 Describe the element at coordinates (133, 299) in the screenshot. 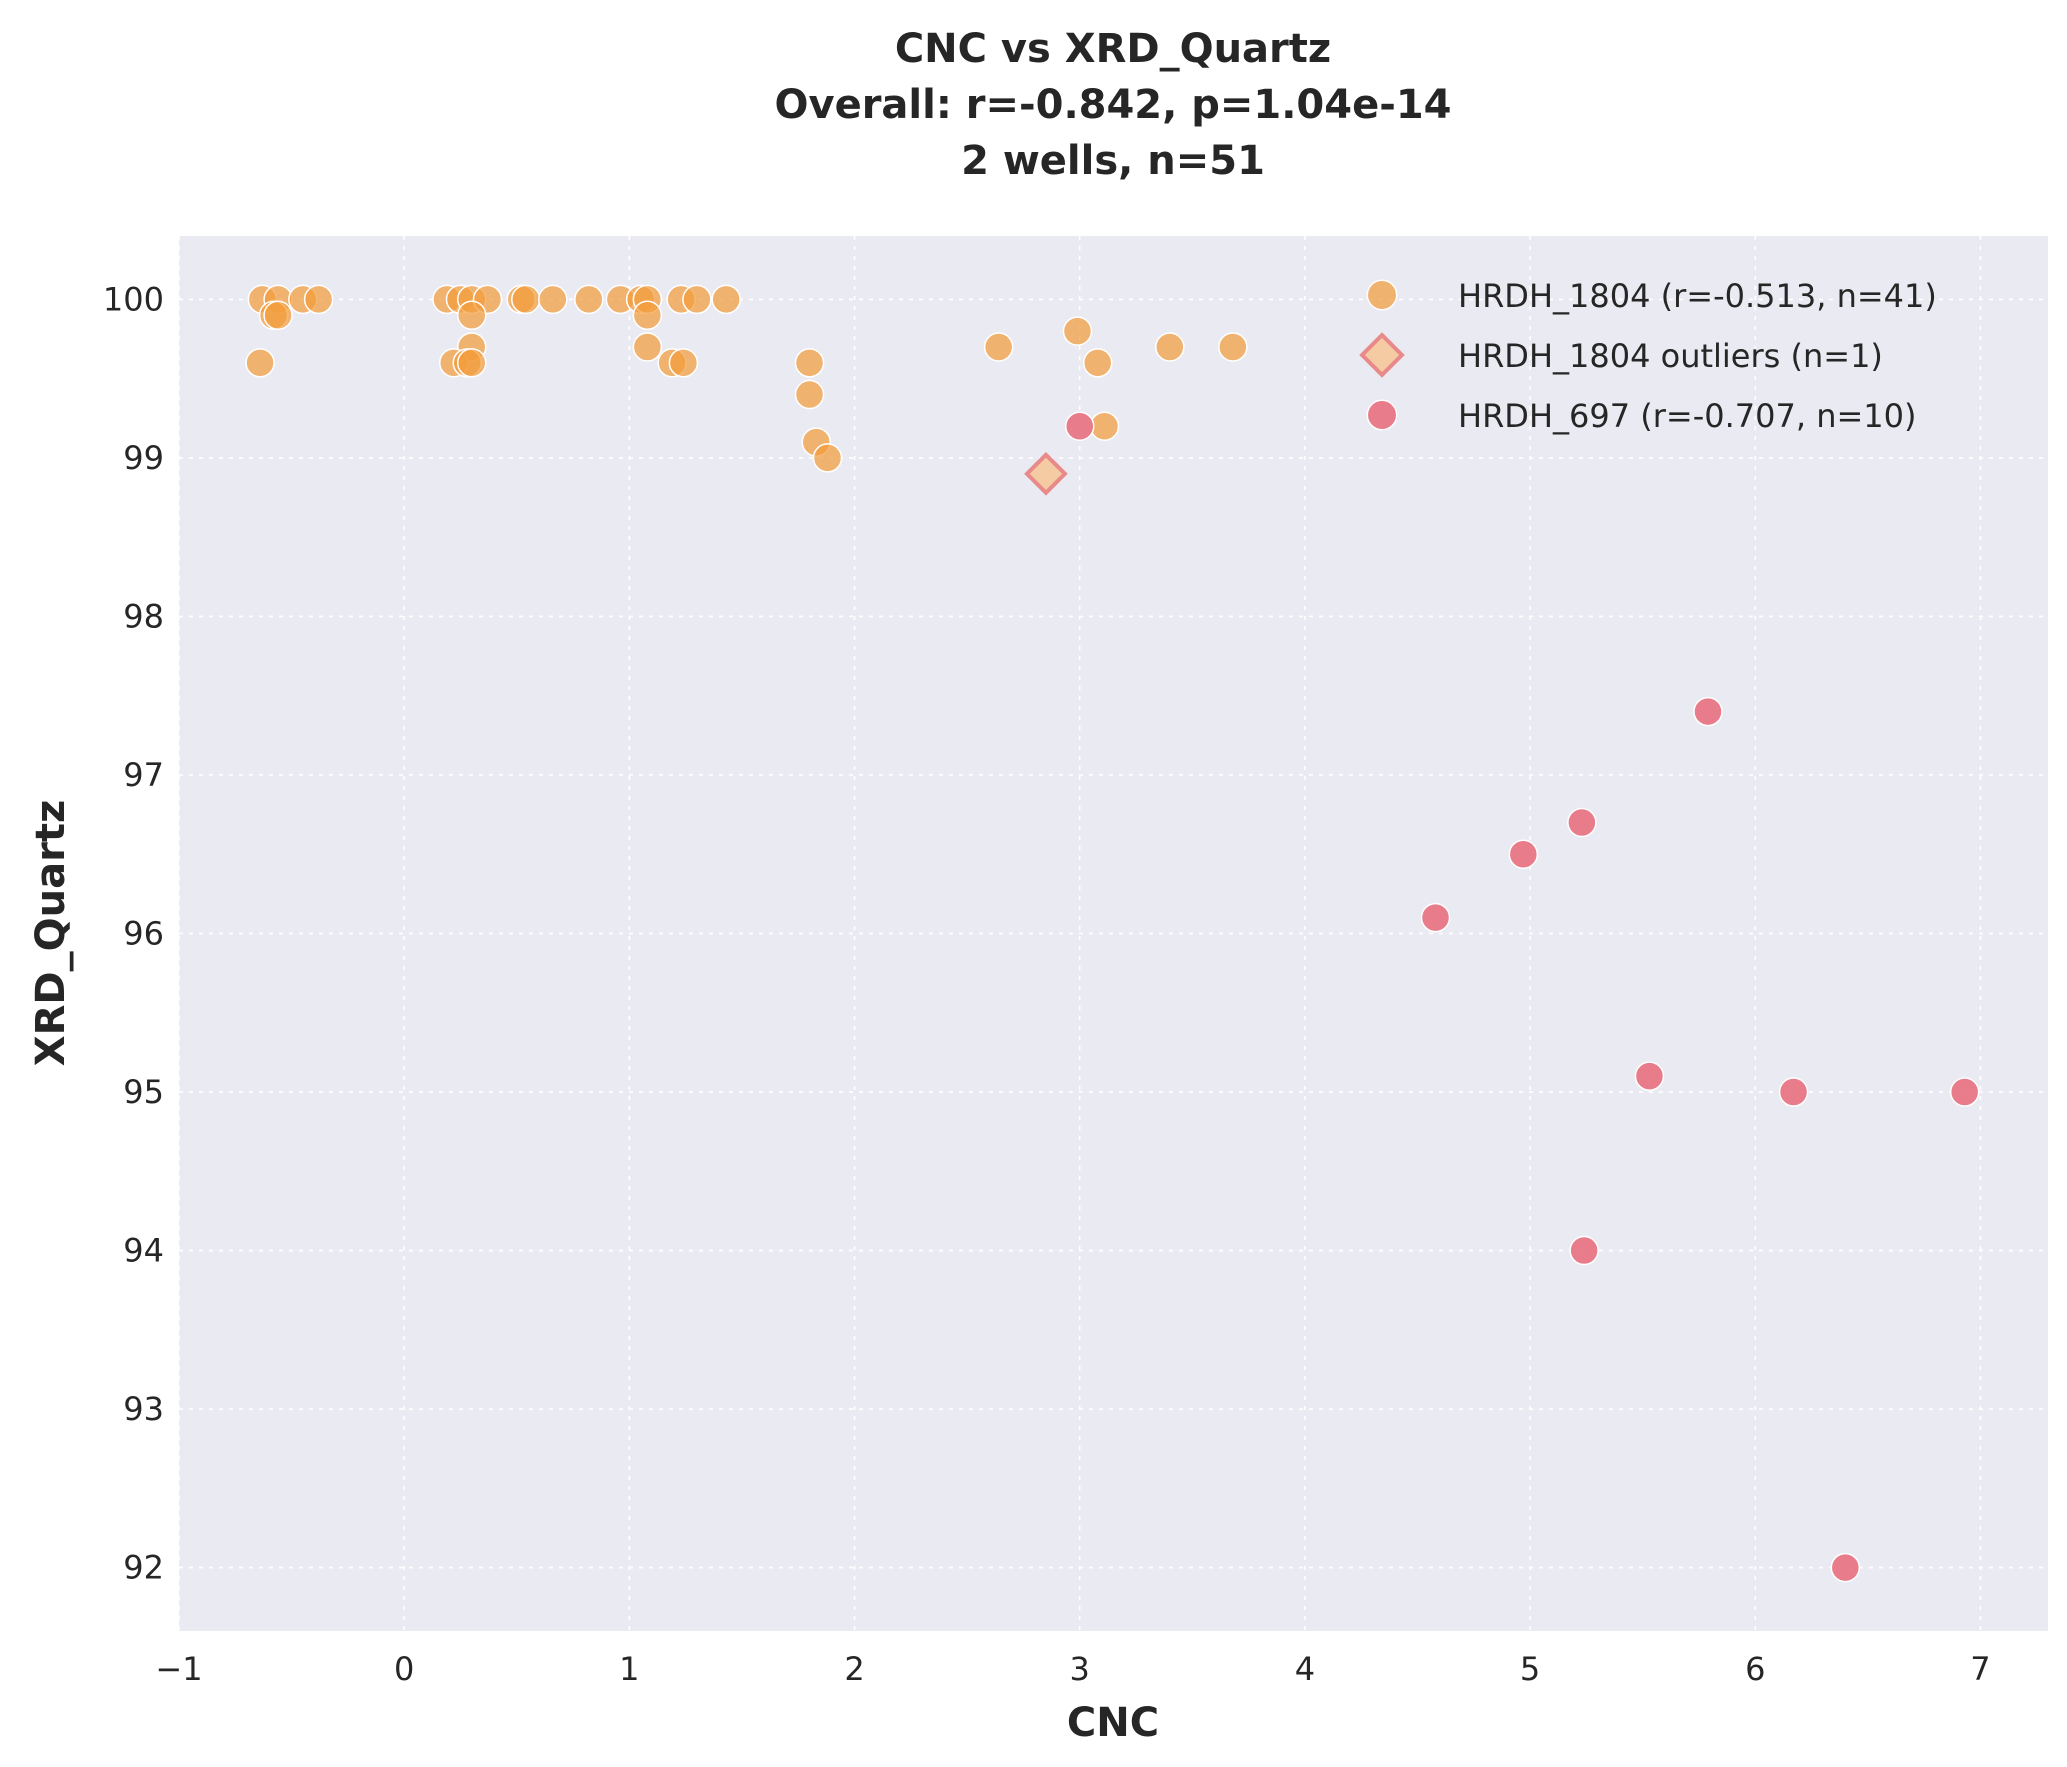

I see `y-tick-label: 100` at that location.